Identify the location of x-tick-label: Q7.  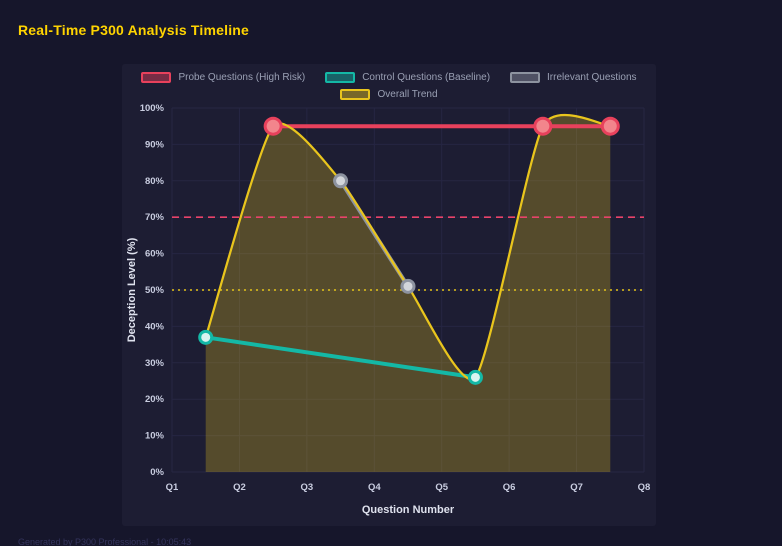
(576, 487).